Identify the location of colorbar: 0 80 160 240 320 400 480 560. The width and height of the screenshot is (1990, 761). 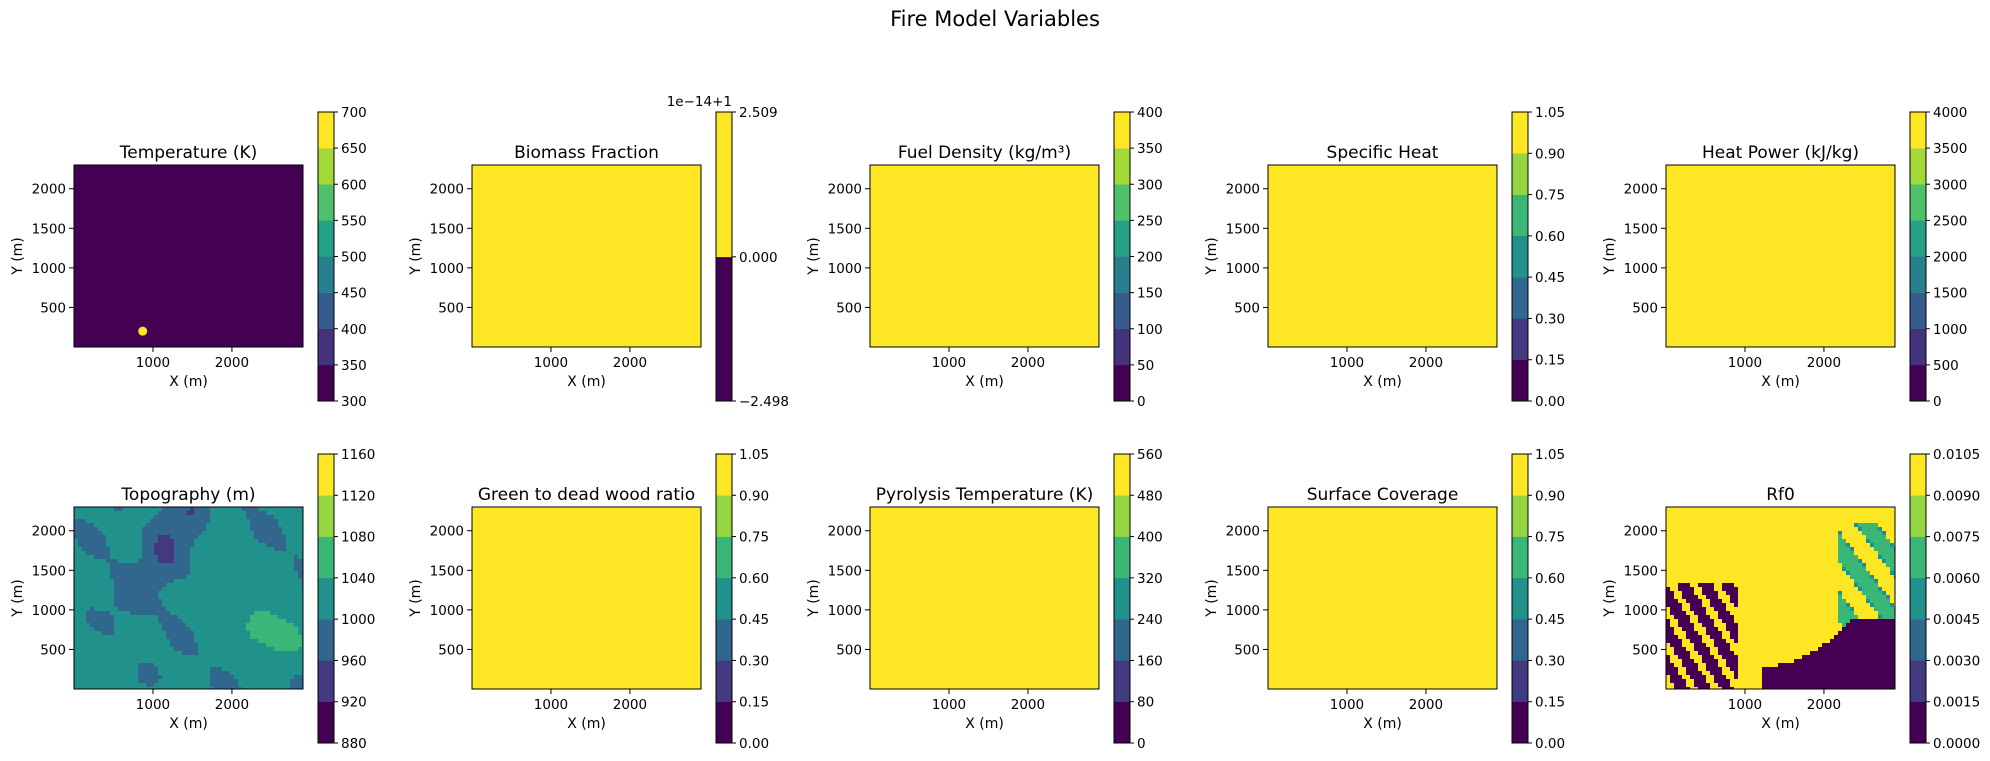
(1138, 599).